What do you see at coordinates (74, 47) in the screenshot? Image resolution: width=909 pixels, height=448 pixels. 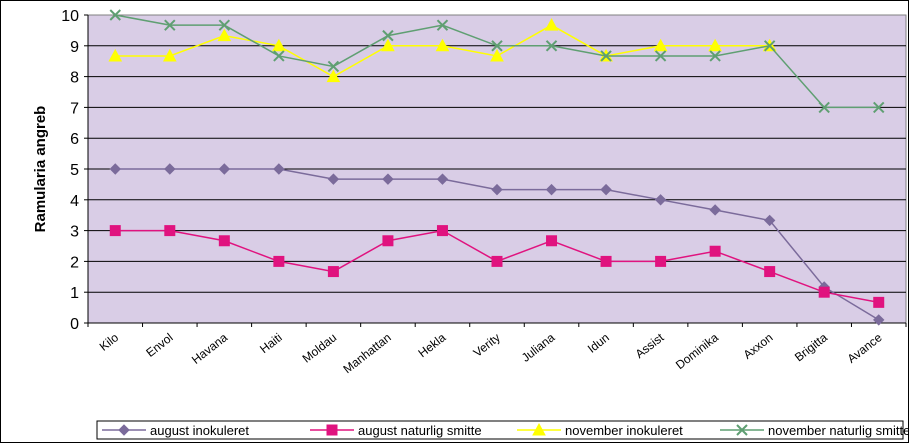 I see `y-tick-label: 9` at bounding box center [74, 47].